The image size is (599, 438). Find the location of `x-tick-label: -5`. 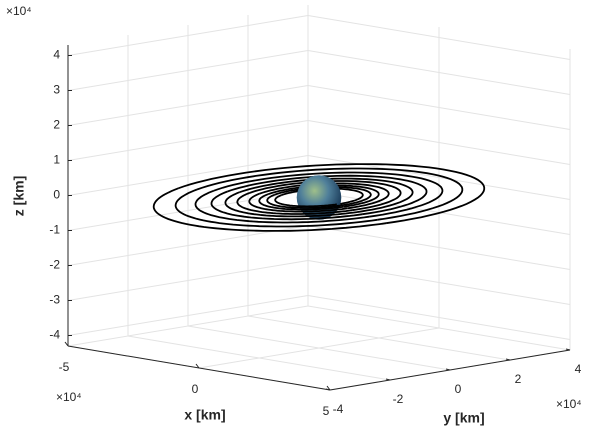

x-tick-label: -5 is located at coordinates (64, 367).